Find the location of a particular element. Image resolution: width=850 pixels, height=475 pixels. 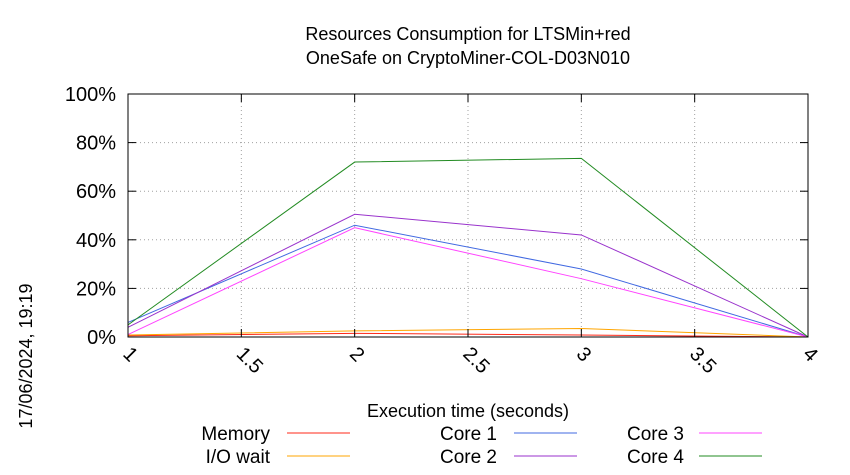

legend-label: I/O wait is located at coordinates (238, 457).